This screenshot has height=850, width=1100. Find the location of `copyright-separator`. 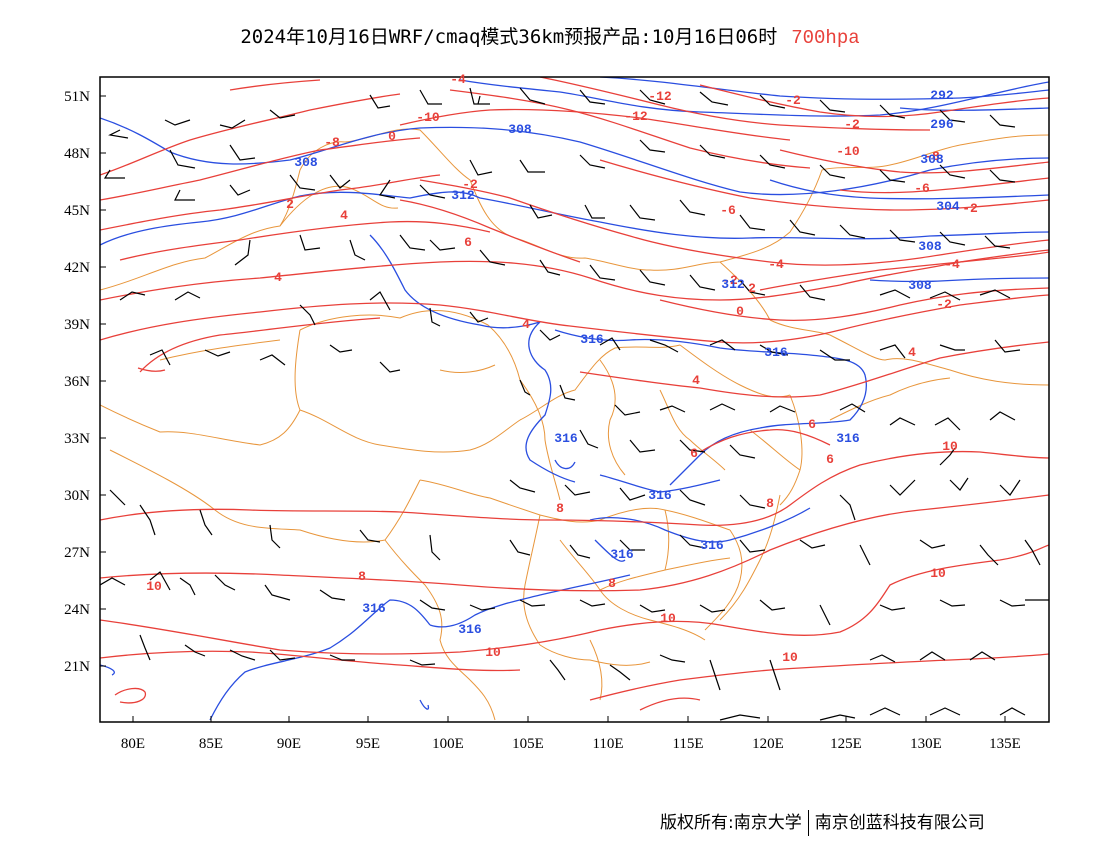

copyright-separator is located at coordinates (808, 823).